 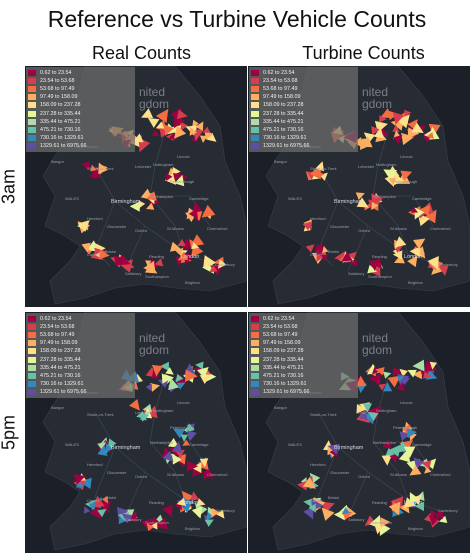 What do you see at coordinates (225, 264) in the screenshot?
I see `city-label-canterbury: Canterbury` at bounding box center [225, 264].